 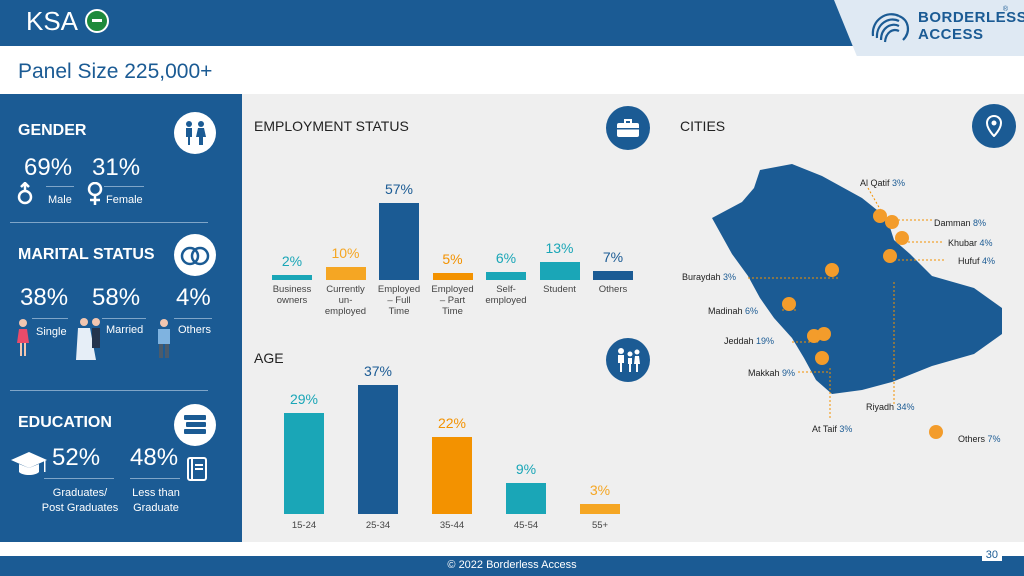 What do you see at coordinates (156, 500) in the screenshot?
I see `less-than-graduate-label: Less than Graduate` at bounding box center [156, 500].